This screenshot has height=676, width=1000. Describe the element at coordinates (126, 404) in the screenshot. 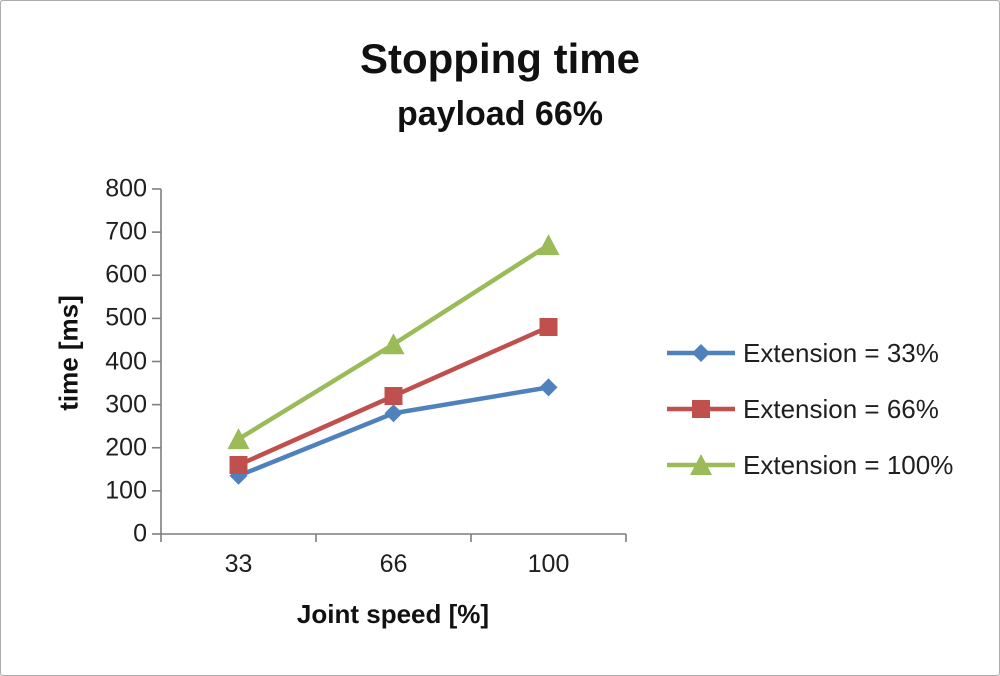

I see `y-tick-label: 300` at that location.